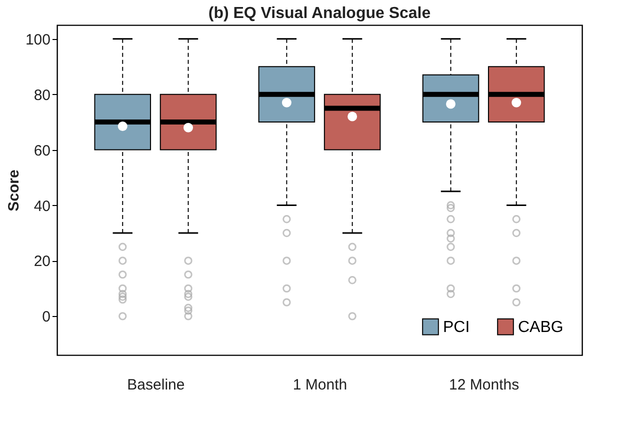 This screenshot has width=633, height=440. Describe the element at coordinates (13, 191) in the screenshot. I see `y-axis-title: Score` at that location.